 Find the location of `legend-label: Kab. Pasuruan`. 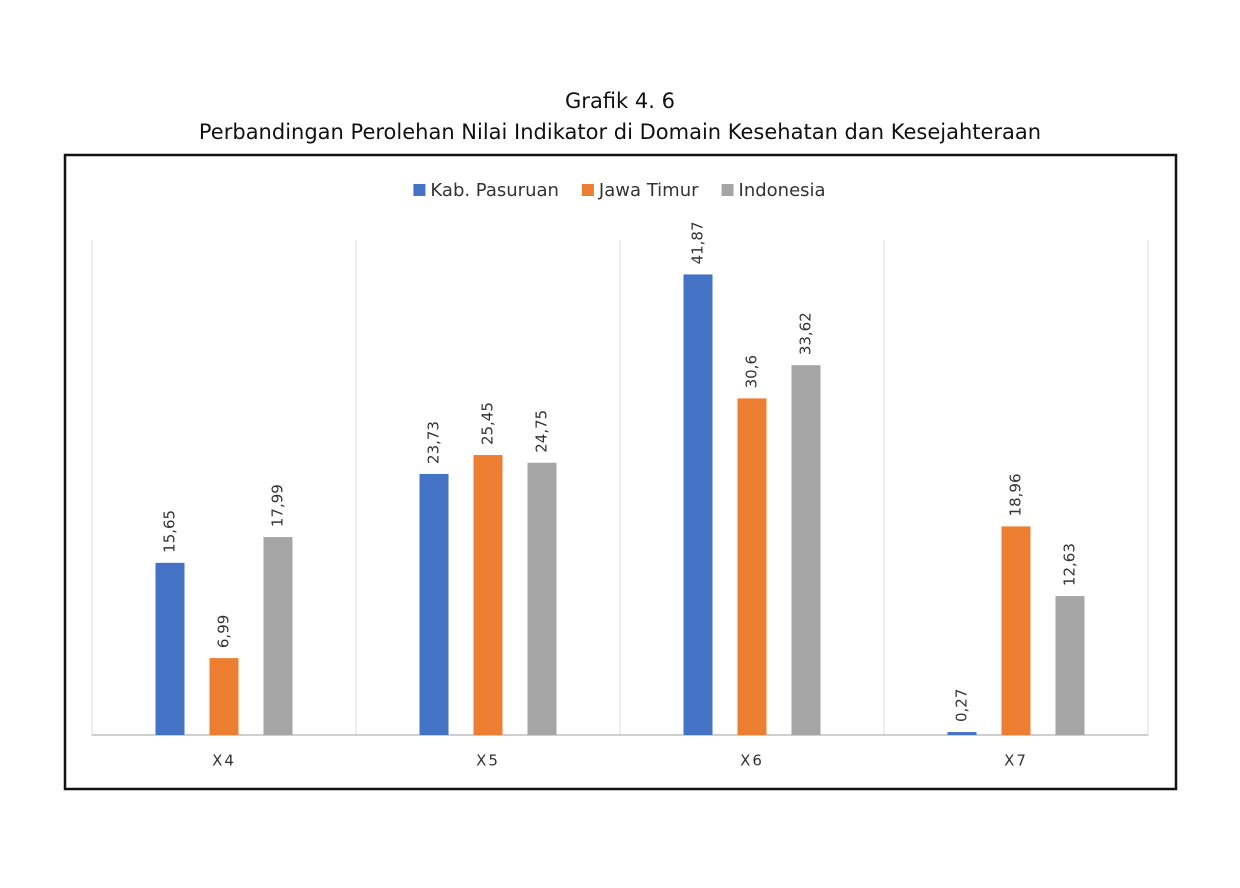

legend-label: Kab. Pasuruan is located at coordinates (494, 190).